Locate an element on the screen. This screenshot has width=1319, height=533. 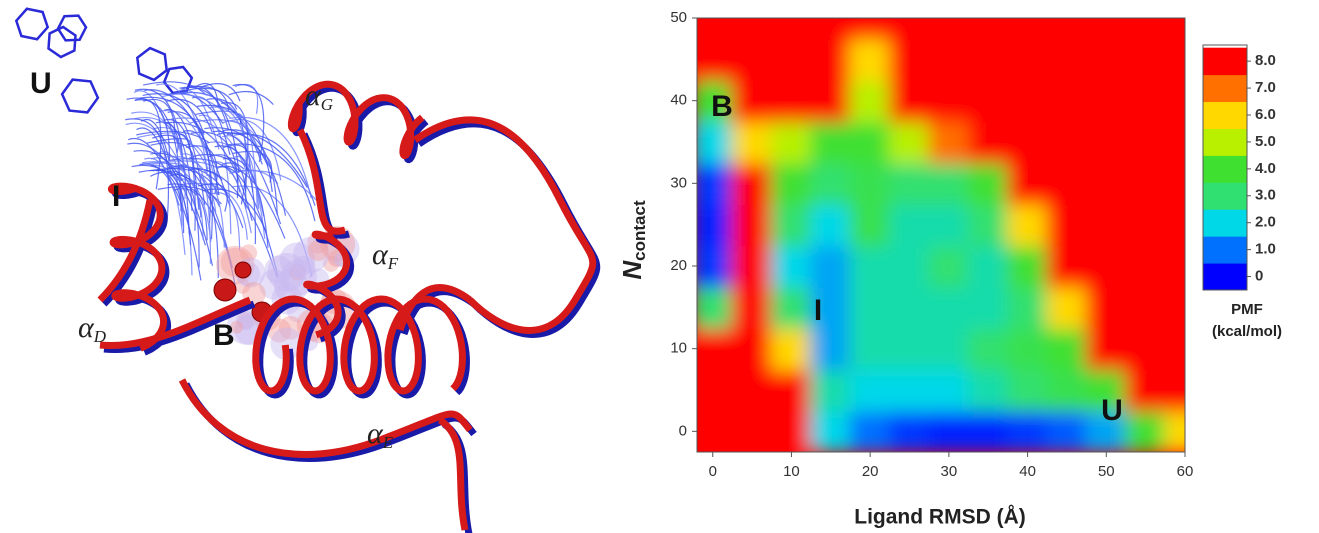
y-tick-label: 20 is located at coordinates (678, 265).